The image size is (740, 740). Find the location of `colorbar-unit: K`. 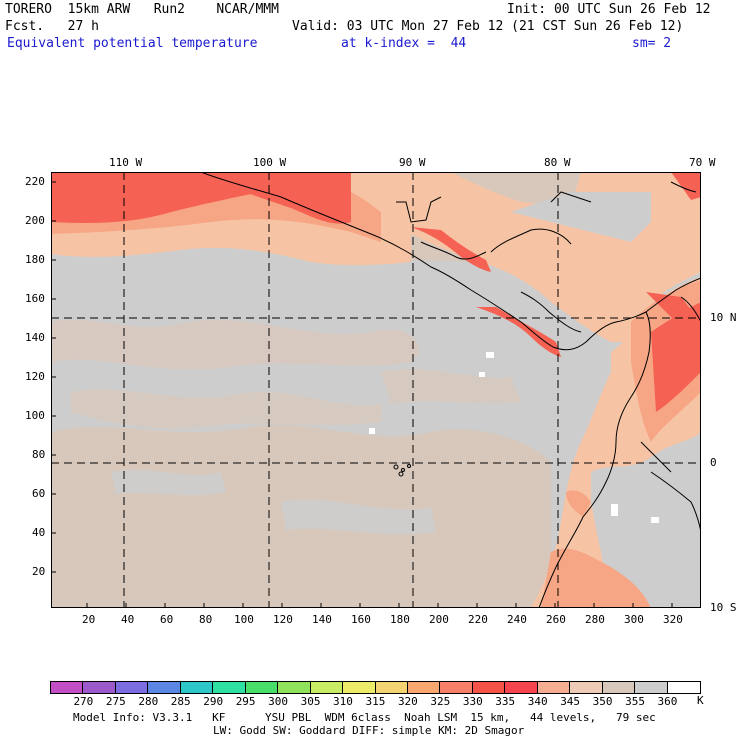

colorbar-unit: K is located at coordinates (700, 700).